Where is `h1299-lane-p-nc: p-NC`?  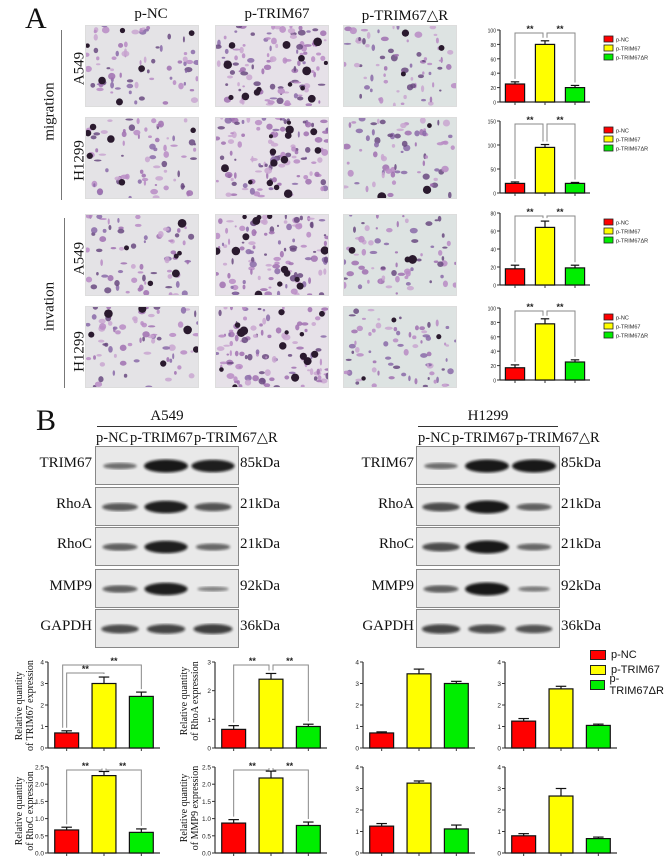
h1299-lane-p-nc: p-NC is located at coordinates (434, 438).